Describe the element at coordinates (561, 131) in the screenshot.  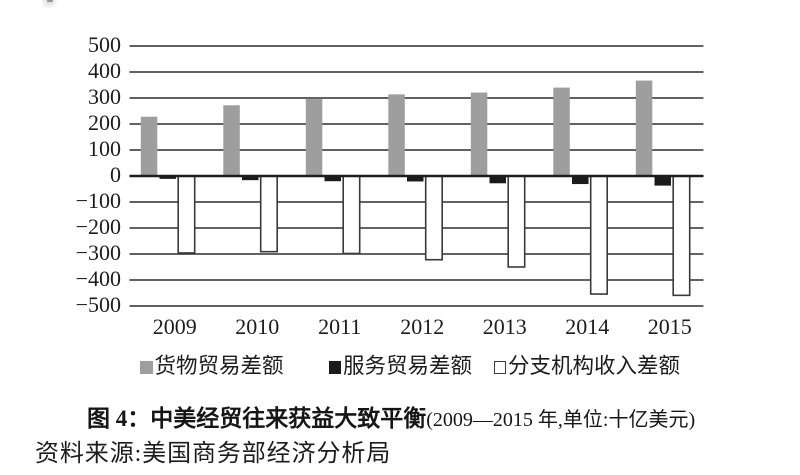
I see `bar-series0-2014` at that location.